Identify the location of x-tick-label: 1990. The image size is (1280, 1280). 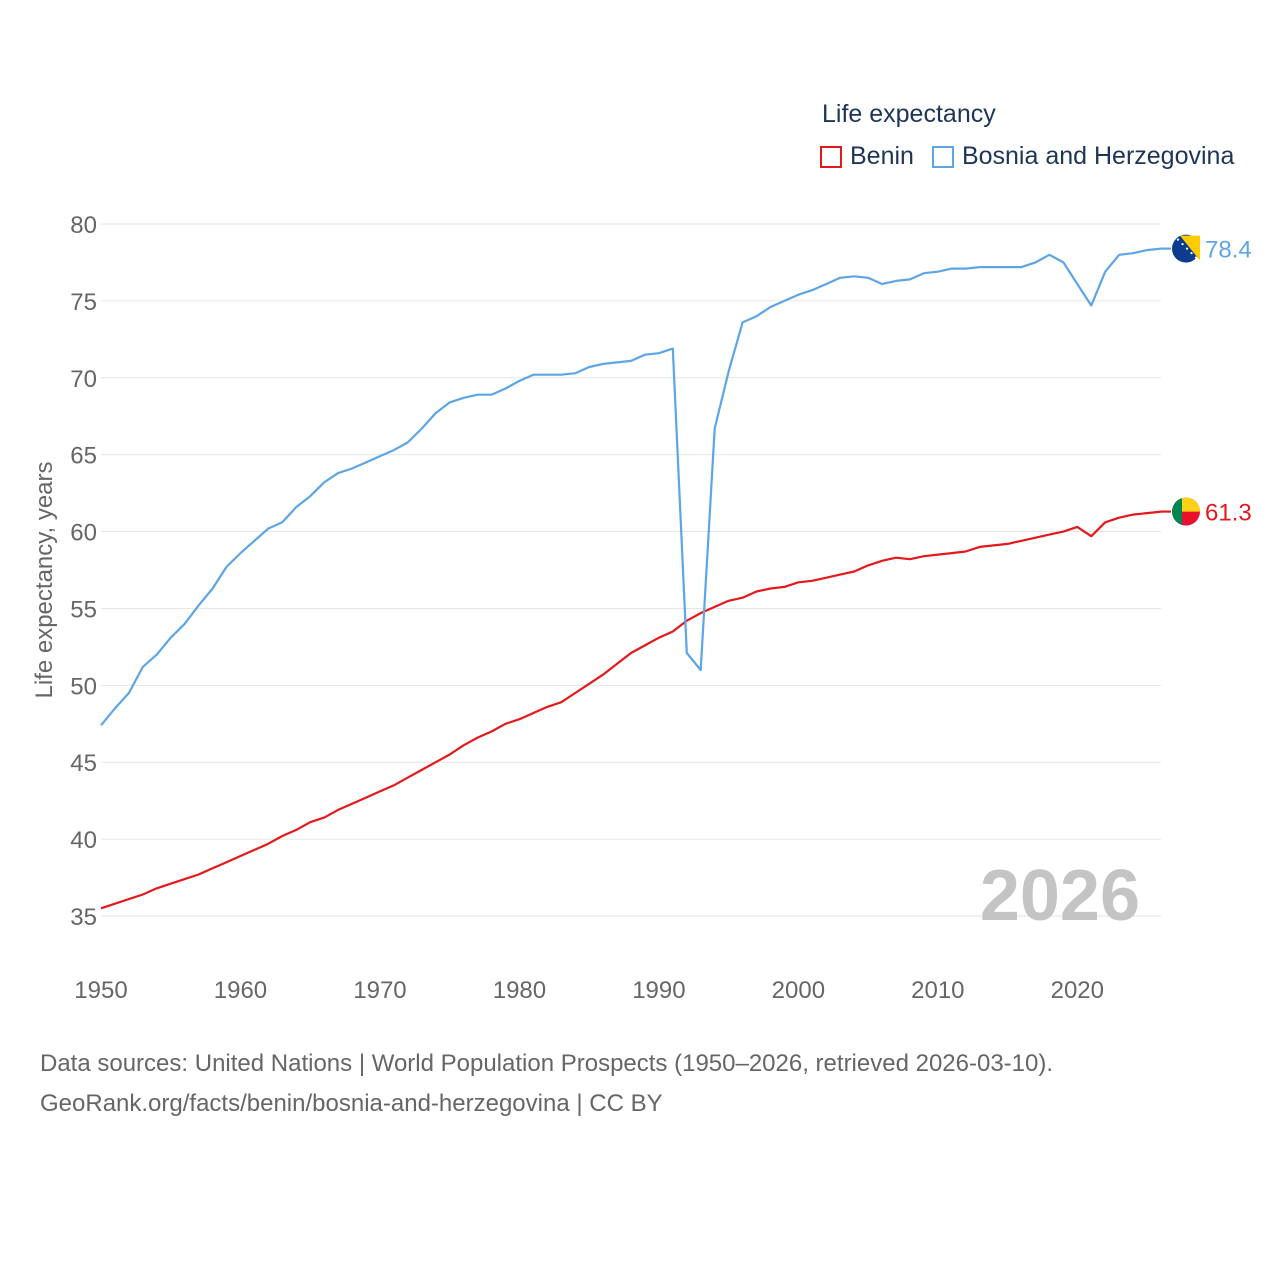
(658, 990).